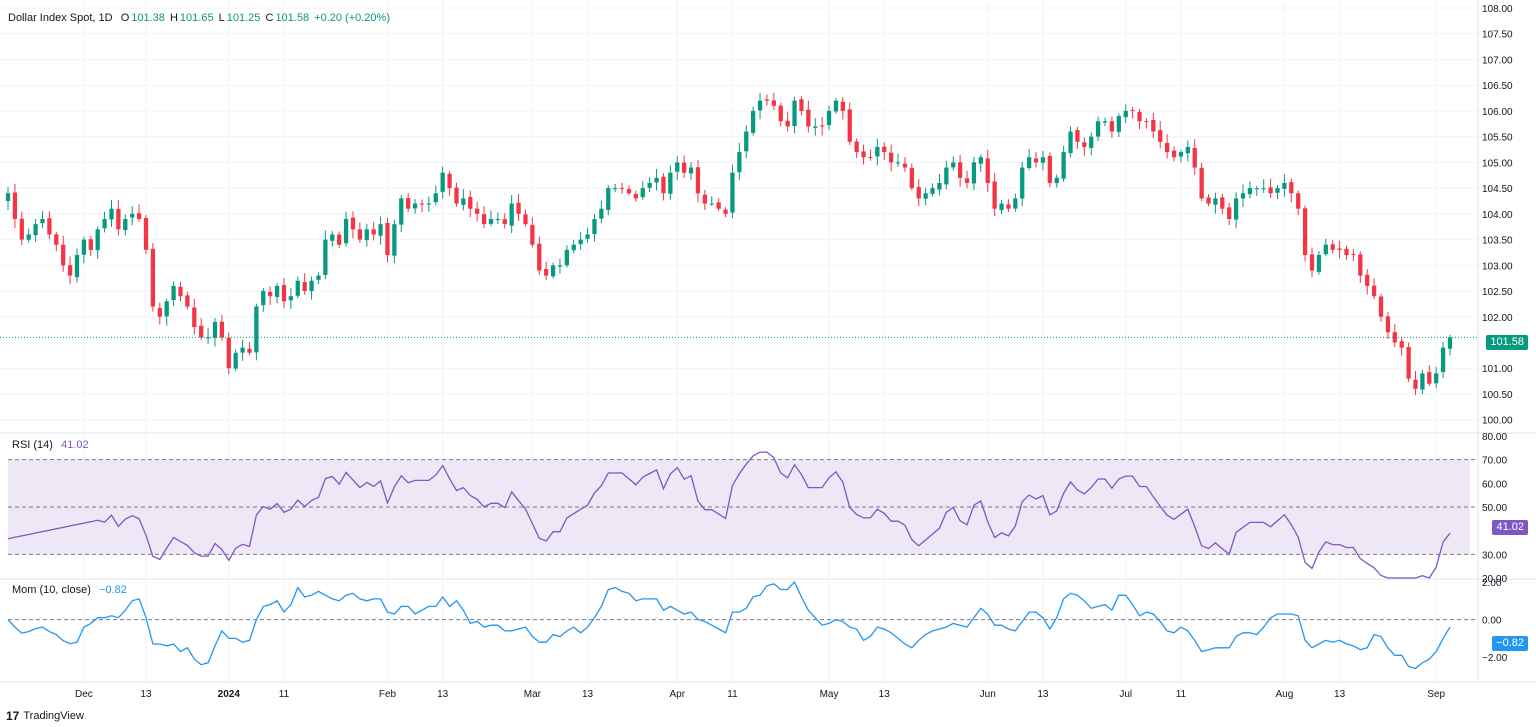 The width and height of the screenshot is (1536, 727). Describe the element at coordinates (84, 694) in the screenshot. I see `time-tick-label: Dec` at that location.